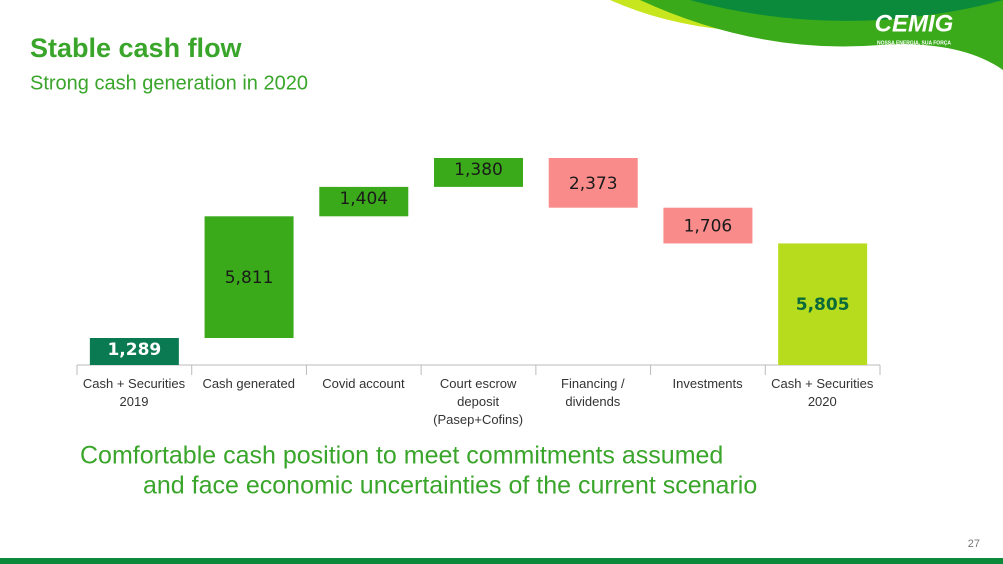 Image resolution: width=1003 pixels, height=564 pixels. I want to click on value-label: 5,811, so click(249, 278).